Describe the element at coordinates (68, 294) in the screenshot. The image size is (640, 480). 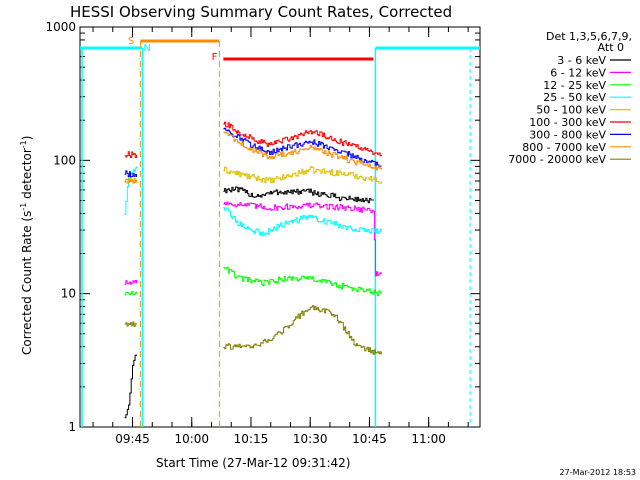
I see `y-tick-label: 10` at that location.